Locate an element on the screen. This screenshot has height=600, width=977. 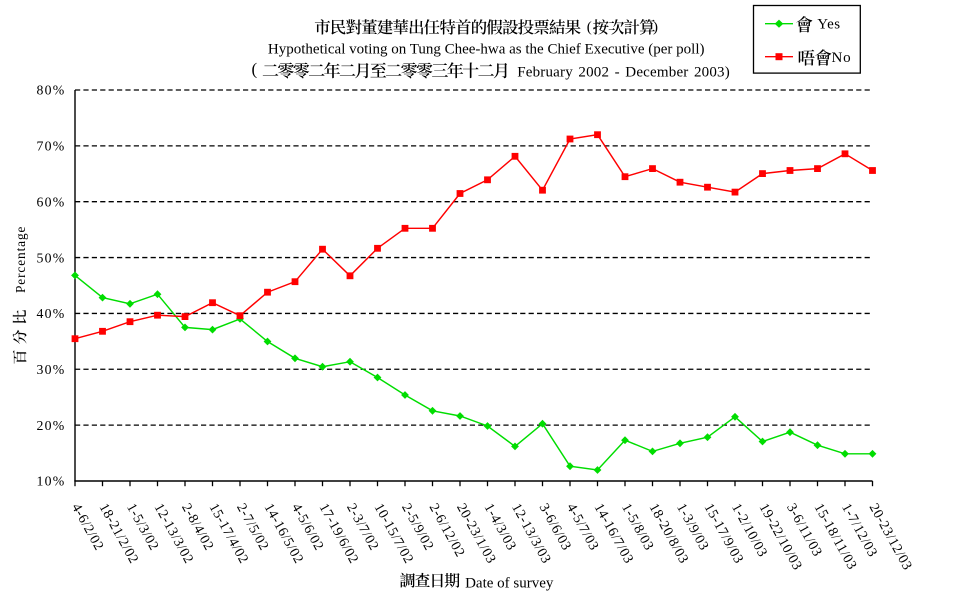
svg-text: No is located at coordinates (842, 58).